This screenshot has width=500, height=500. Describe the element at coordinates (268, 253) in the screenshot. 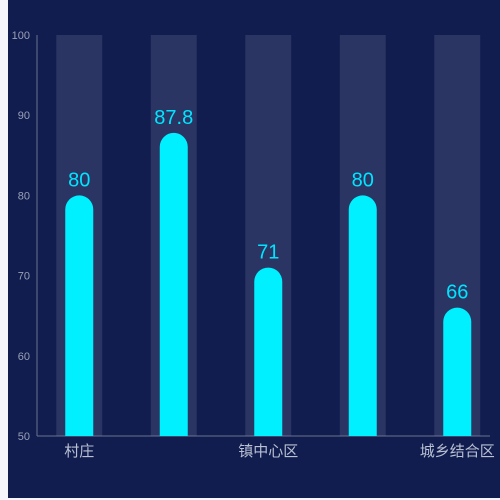

I see `bar-value-label: 71` at that location.